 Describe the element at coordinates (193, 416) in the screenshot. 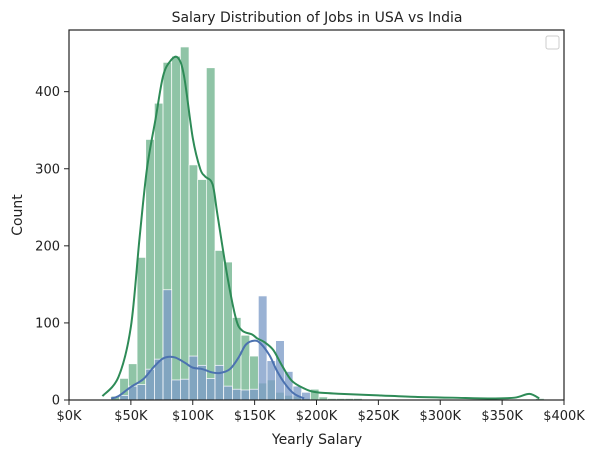

I see `x-tick-label: $100K` at that location.